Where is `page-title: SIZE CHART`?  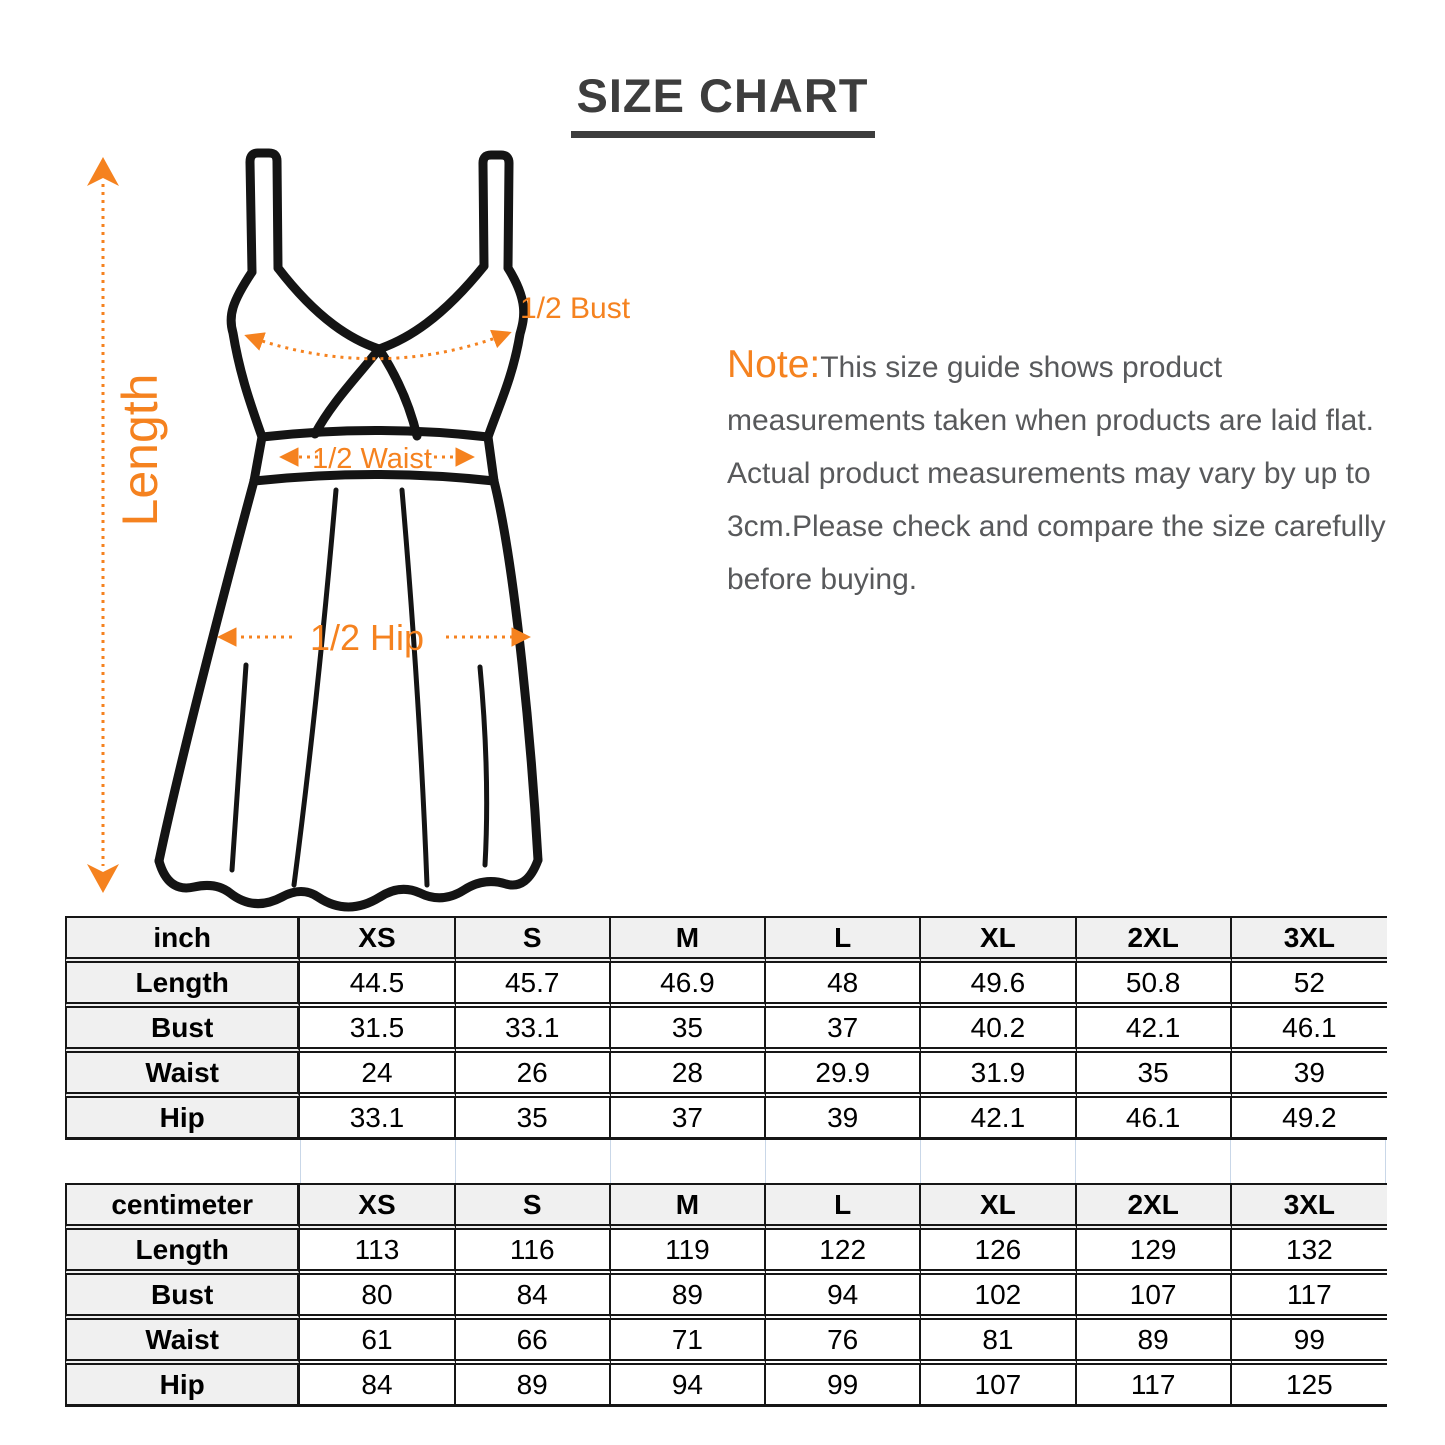 page-title: SIZE CHART is located at coordinates (722, 103).